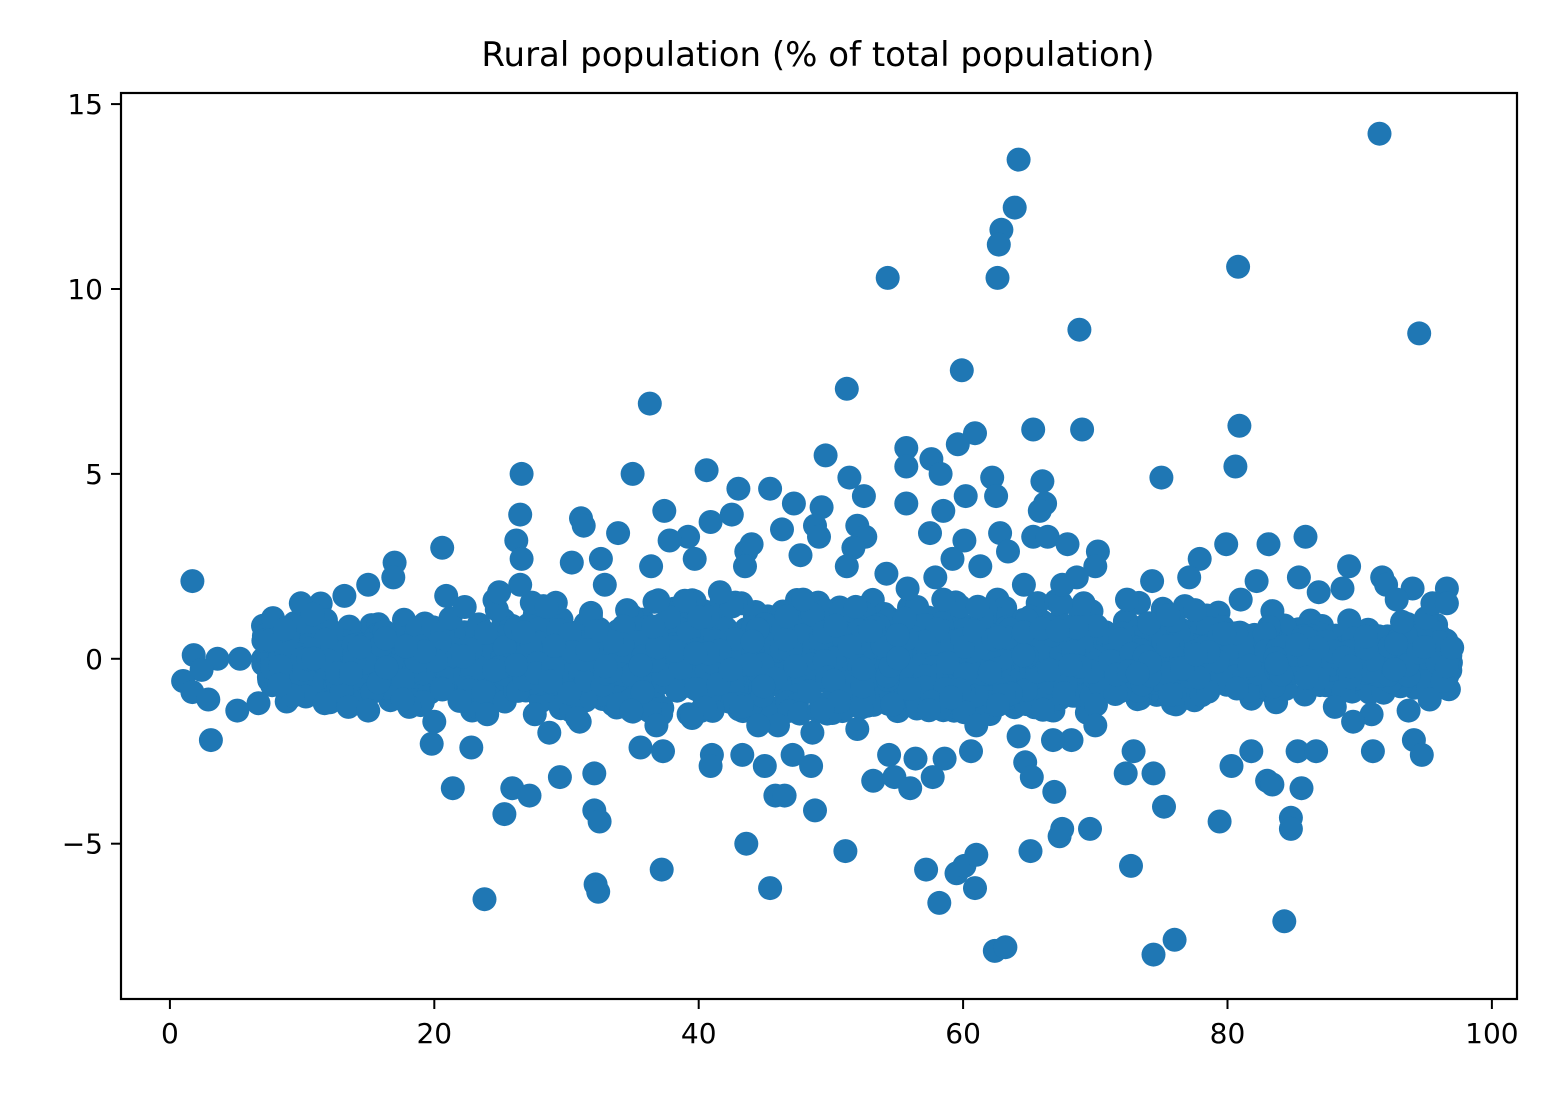  Describe the element at coordinates (434, 1033) in the screenshot. I see `x-tick-label: 20` at that location.